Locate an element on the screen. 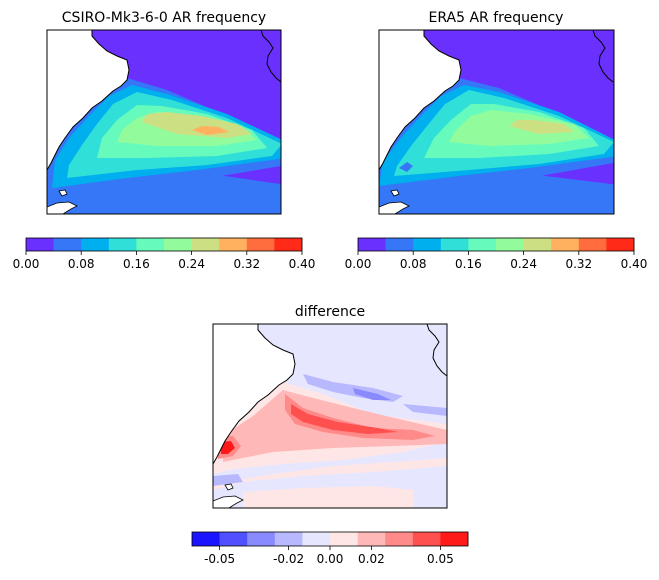 This screenshot has width=659, height=580. colorbar-3-tick-label: -0.05 is located at coordinates (219, 559).